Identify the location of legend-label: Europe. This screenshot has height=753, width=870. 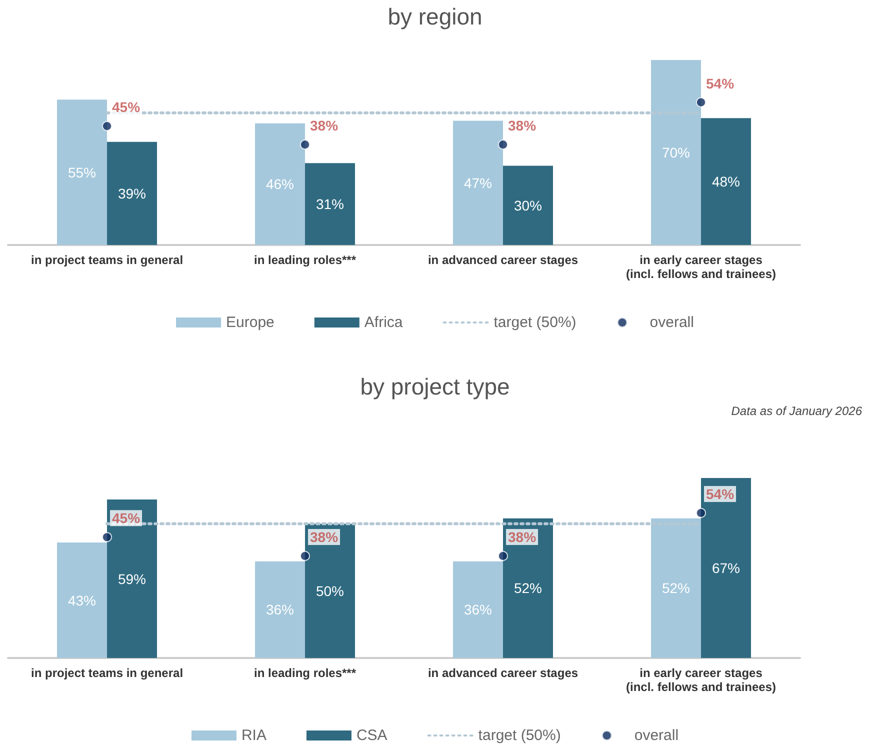
(250, 322).